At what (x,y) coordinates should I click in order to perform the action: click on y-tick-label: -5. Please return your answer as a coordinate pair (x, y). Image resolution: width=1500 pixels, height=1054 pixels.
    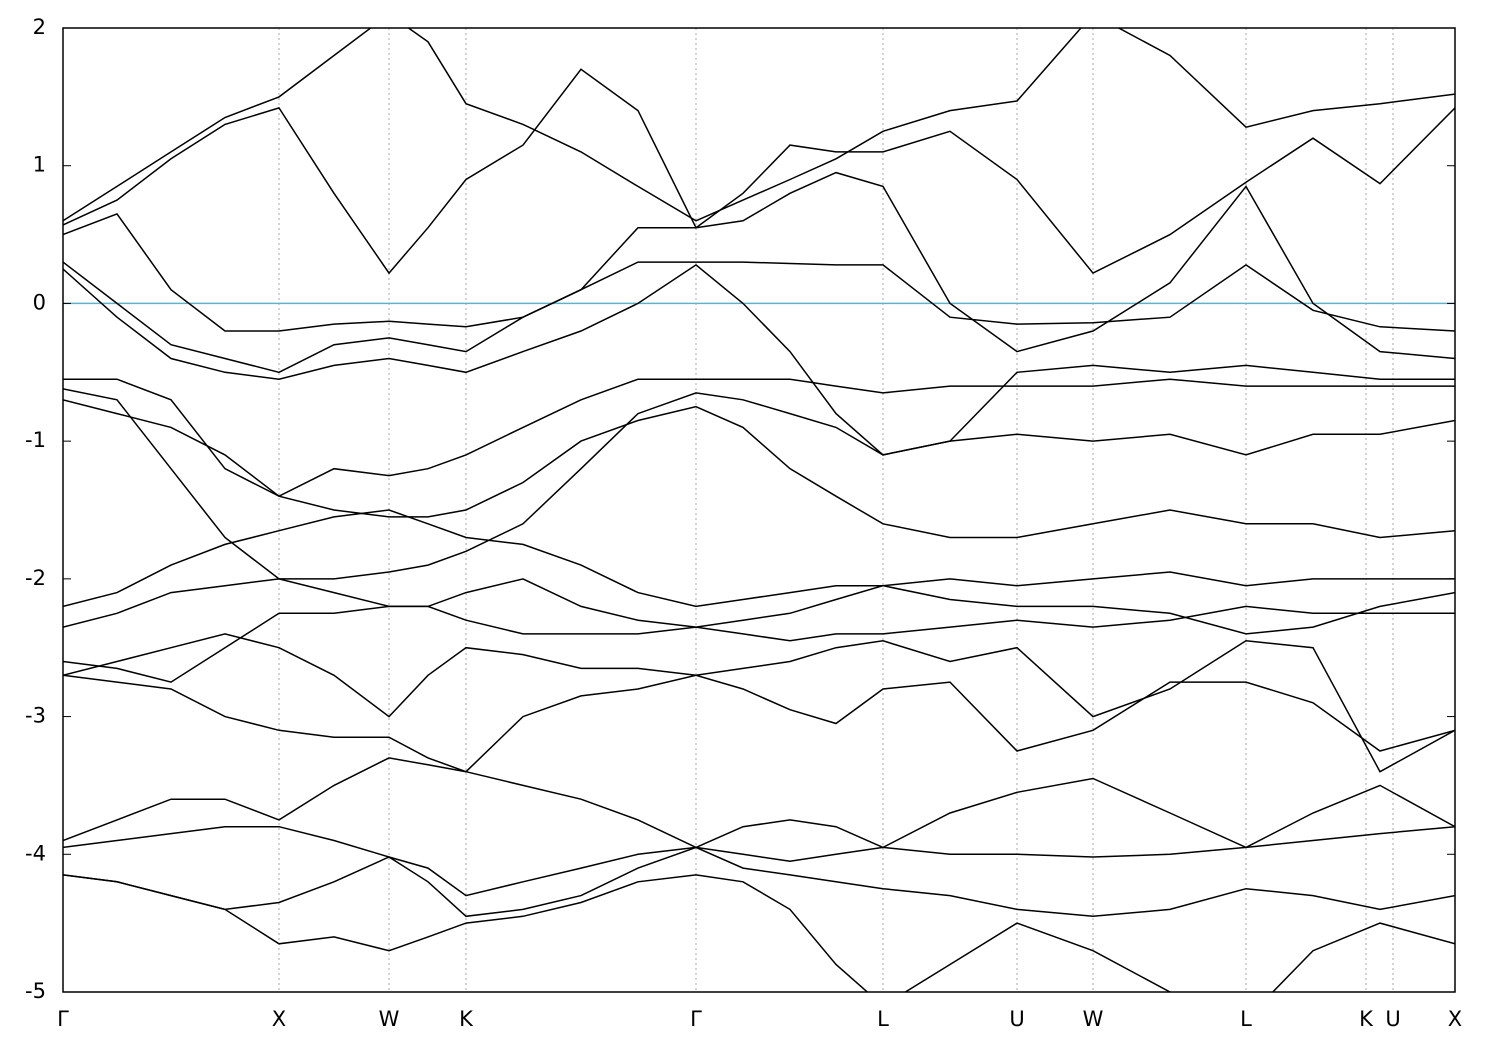
    Looking at the image, I should click on (35, 991).